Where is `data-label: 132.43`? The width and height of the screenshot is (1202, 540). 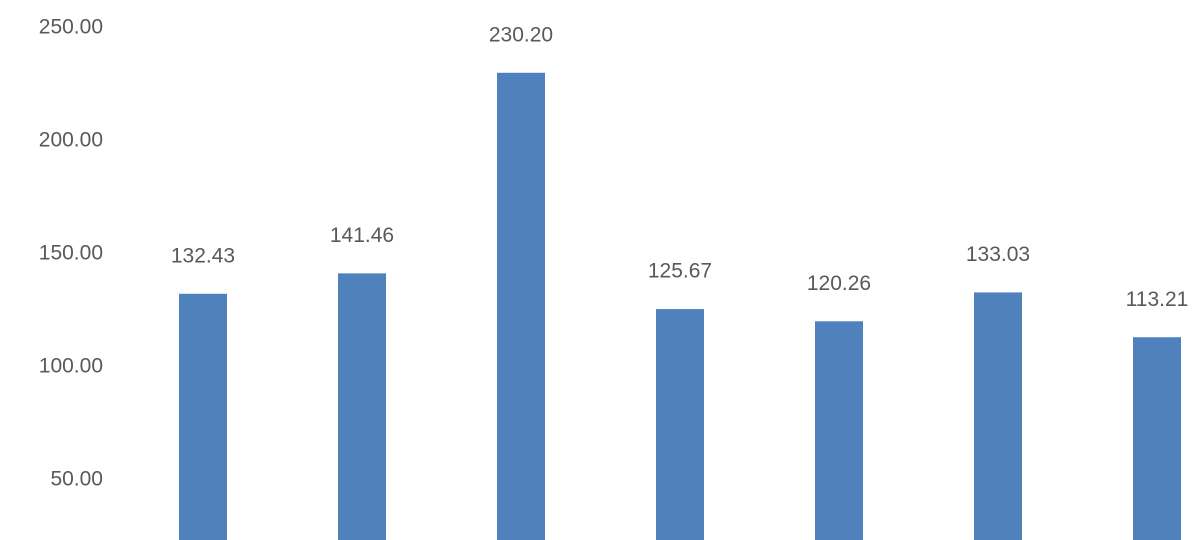
data-label: 132.43 is located at coordinates (203, 255).